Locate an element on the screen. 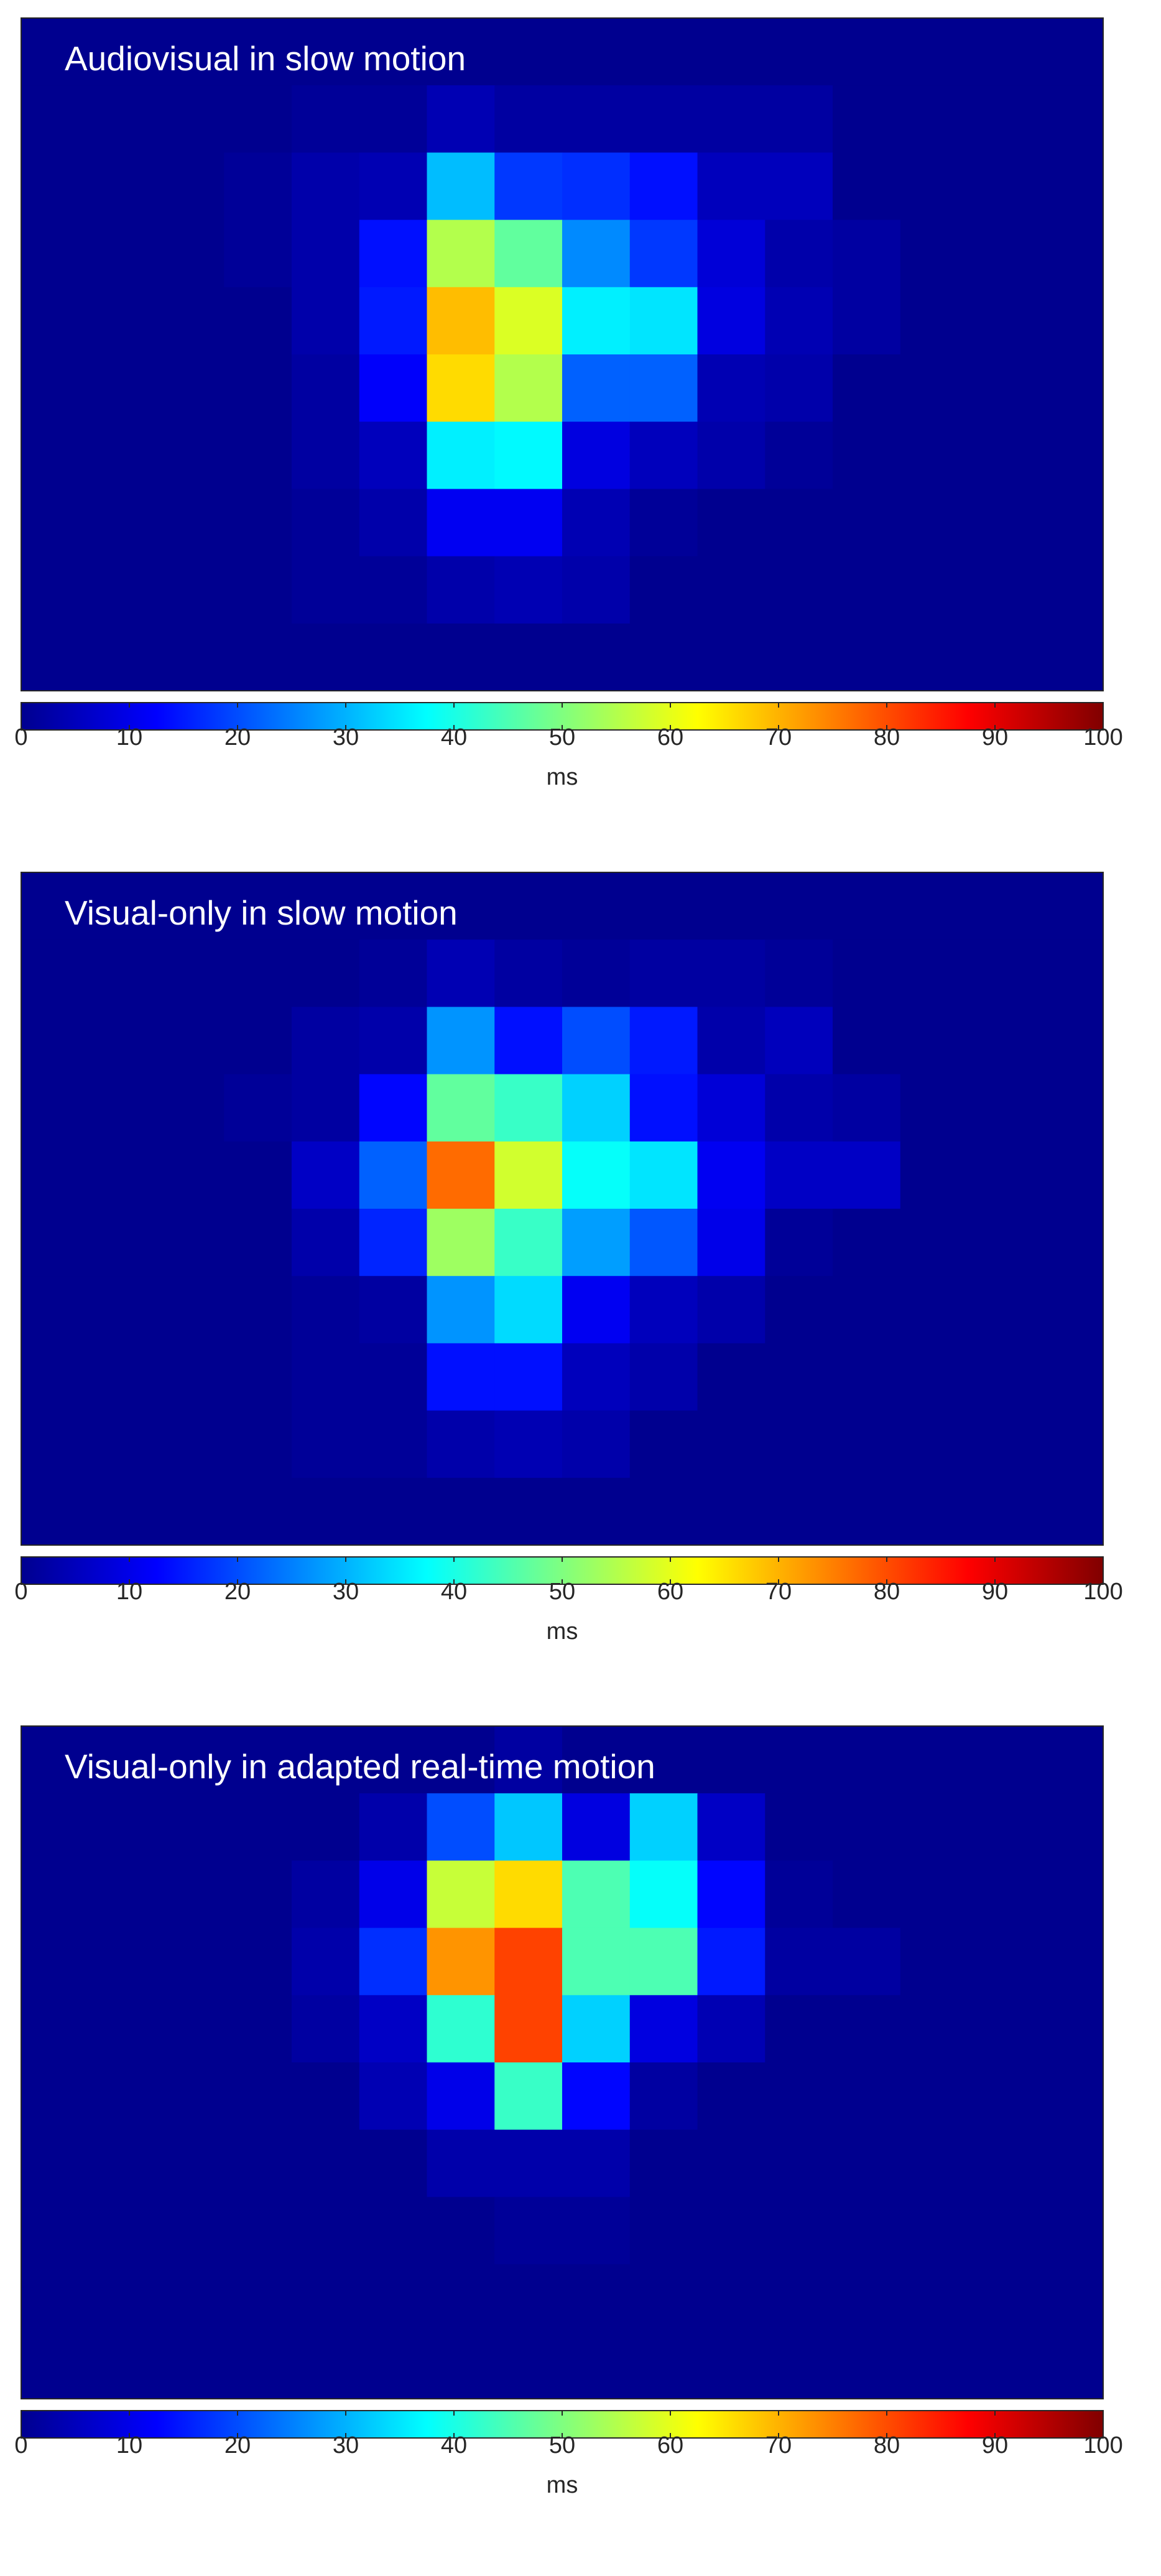 This screenshot has width=1161, height=2576. colorbar-tick-label: 90 is located at coordinates (995, 2445).